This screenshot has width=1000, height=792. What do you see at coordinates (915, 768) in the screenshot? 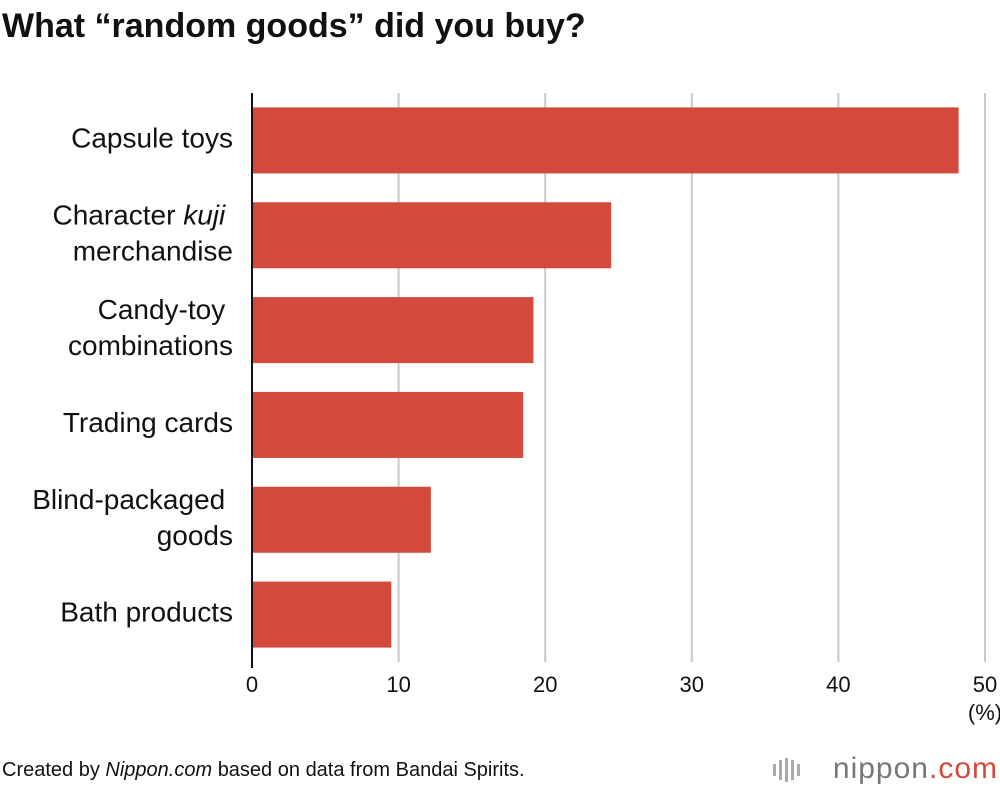
I see `logo: nippon.com` at bounding box center [915, 768].